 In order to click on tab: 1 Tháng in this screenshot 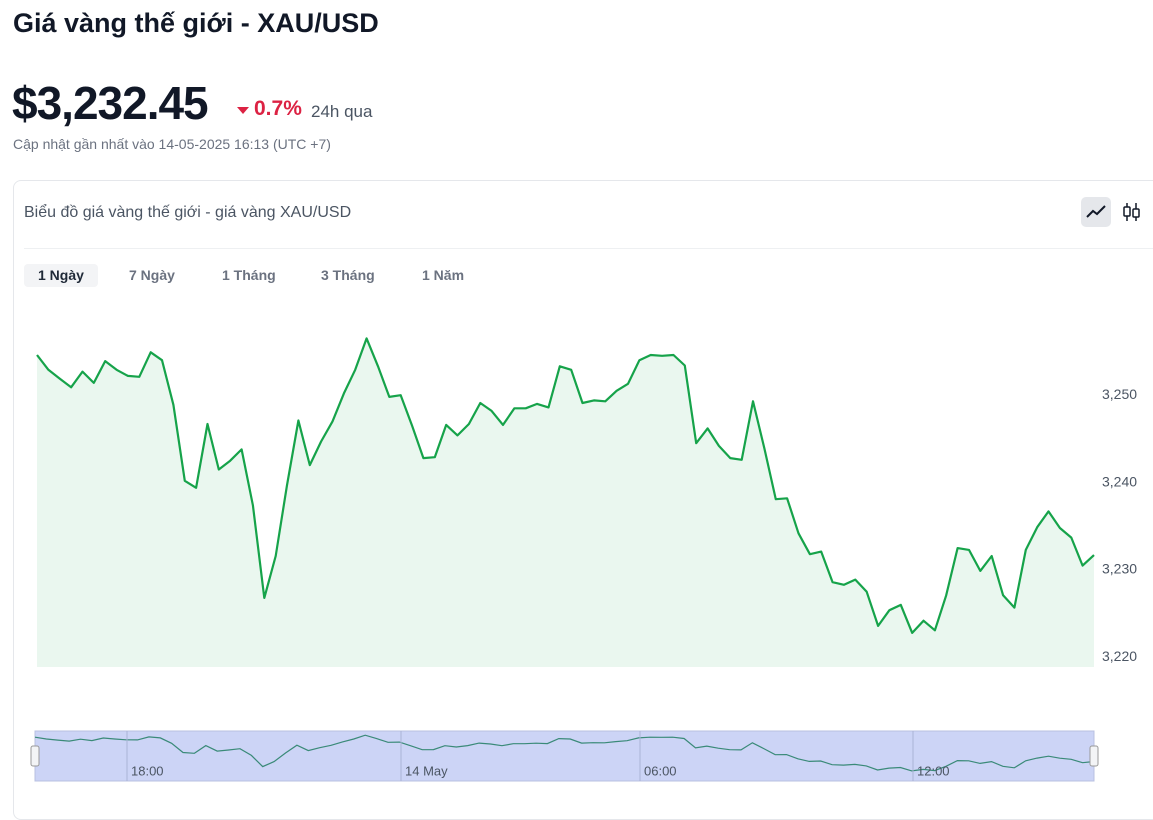, I will do `click(249, 275)`.